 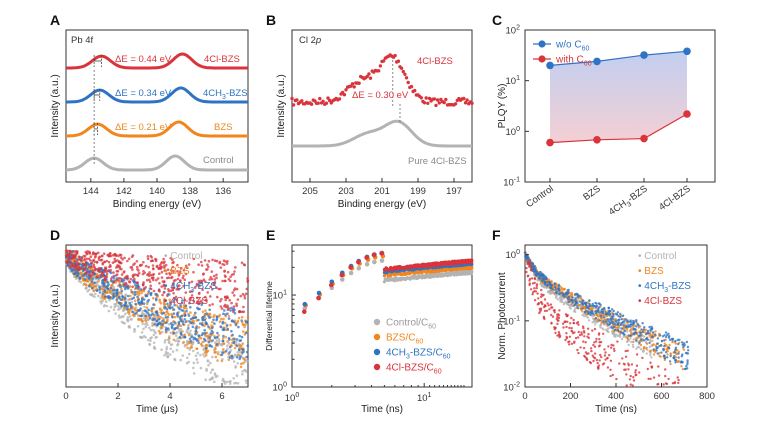 What do you see at coordinates (542, 59) in the screenshot?
I see `legend-with-c60-marker` at bounding box center [542, 59].